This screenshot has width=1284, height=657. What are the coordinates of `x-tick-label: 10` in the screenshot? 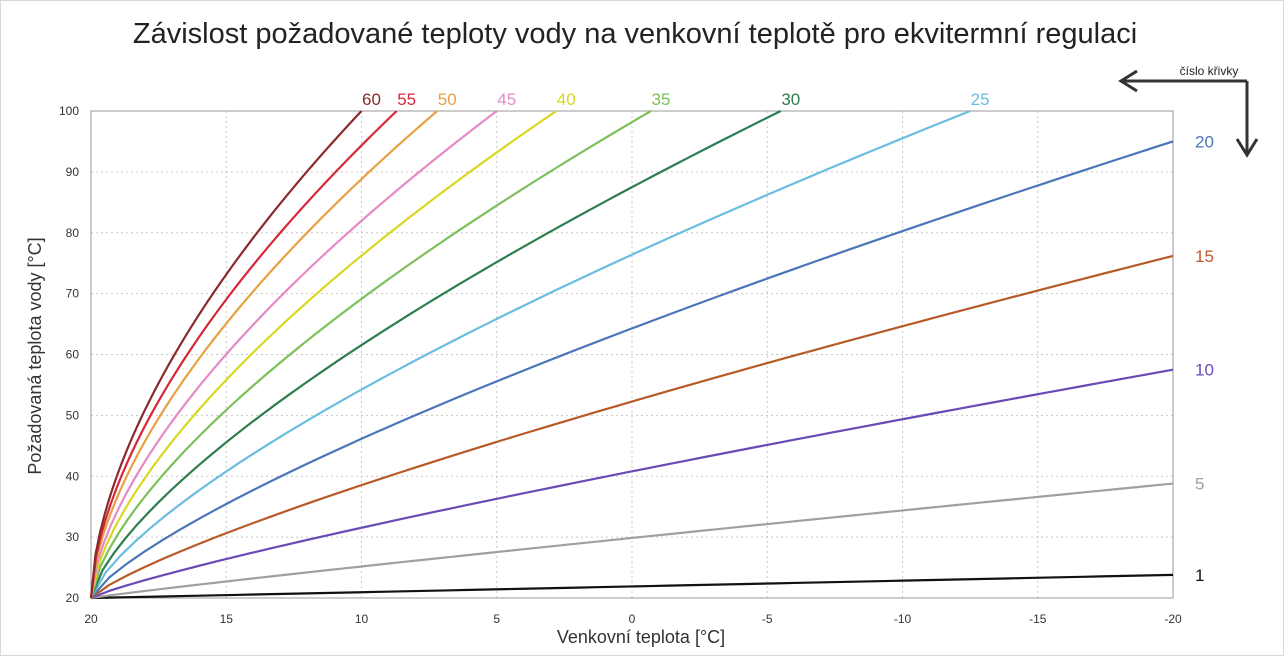 It's located at (362, 619).